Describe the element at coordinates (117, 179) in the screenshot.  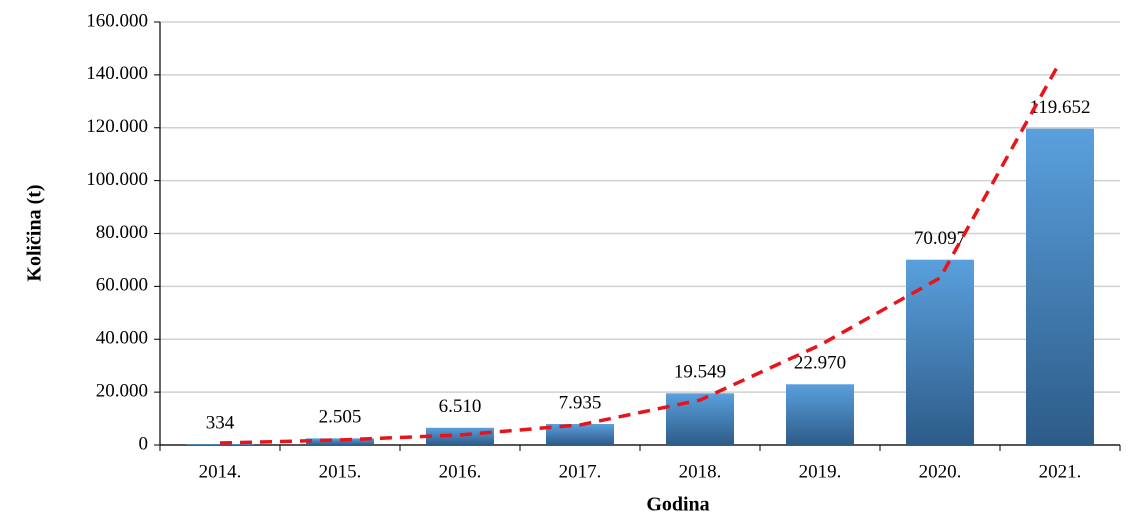
I see `y-tick-label: 100.000` at that location.